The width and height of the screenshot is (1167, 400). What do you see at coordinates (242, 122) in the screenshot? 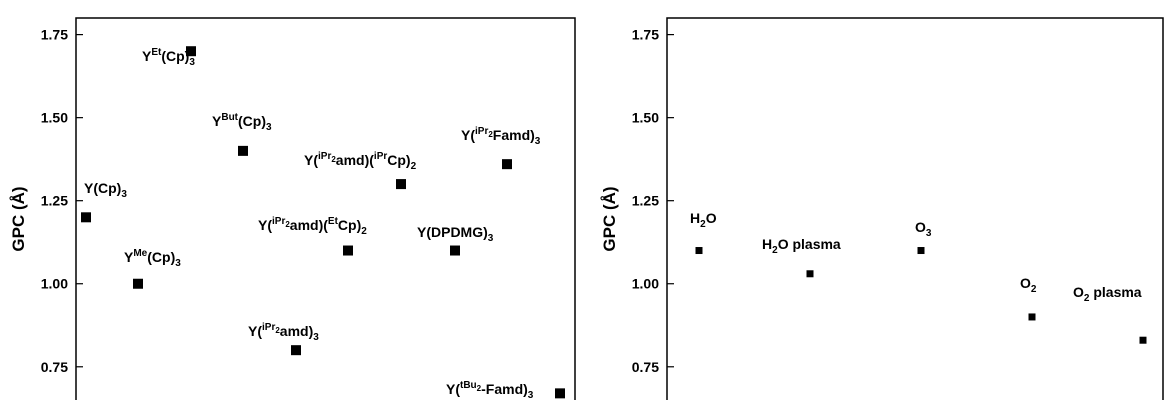
I see `data-point-label: YBut(Cp)3` at bounding box center [242, 122].